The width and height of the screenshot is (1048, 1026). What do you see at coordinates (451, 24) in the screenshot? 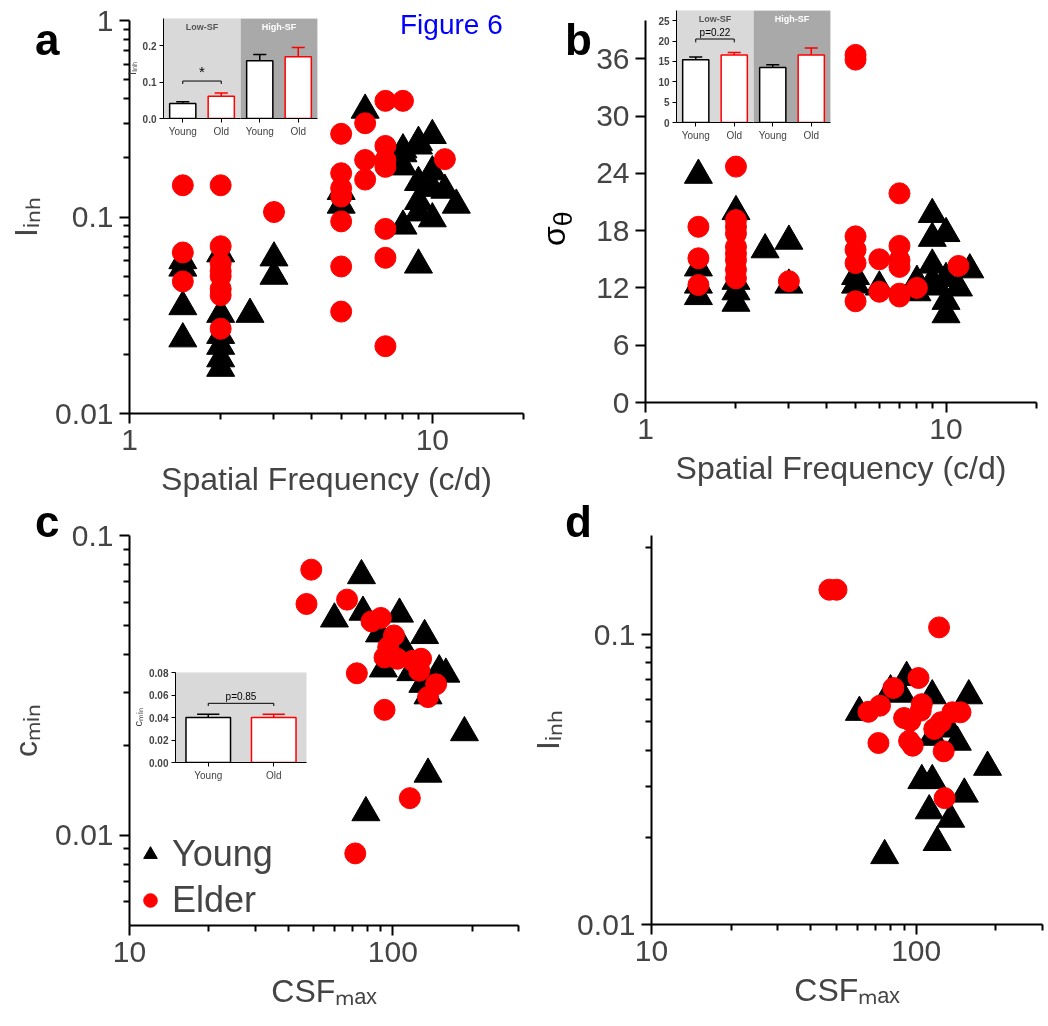
I see `annotation: Figure 6` at bounding box center [451, 24].